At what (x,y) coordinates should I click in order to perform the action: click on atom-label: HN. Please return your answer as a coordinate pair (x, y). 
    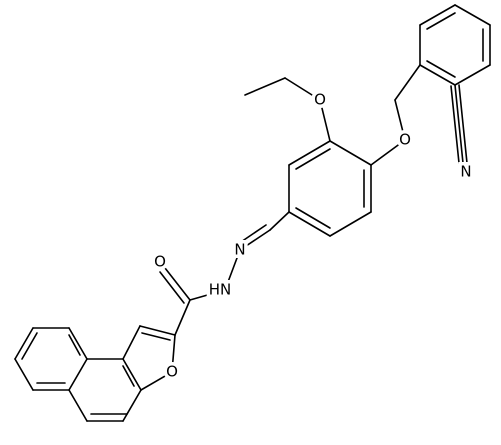
    Looking at the image, I should click on (220, 290).